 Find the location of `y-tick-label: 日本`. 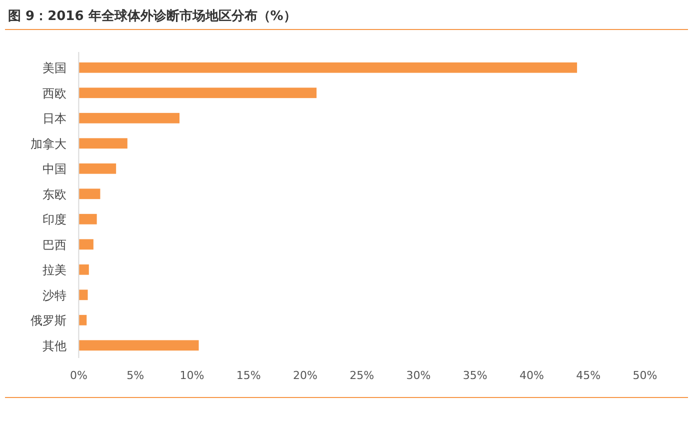

y-tick-label: 日本 is located at coordinates (54, 119).